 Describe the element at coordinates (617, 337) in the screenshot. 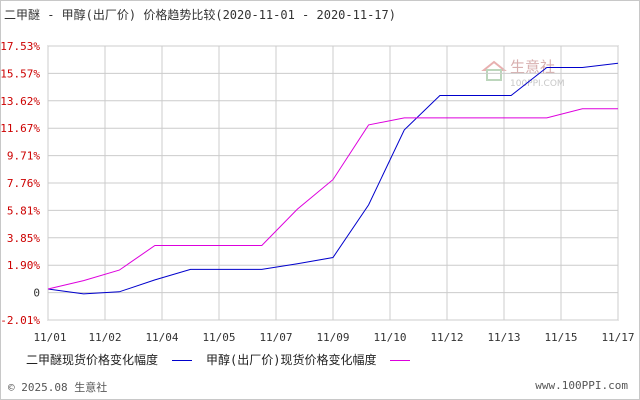

I see `x-tick-label: 11/17` at that location.